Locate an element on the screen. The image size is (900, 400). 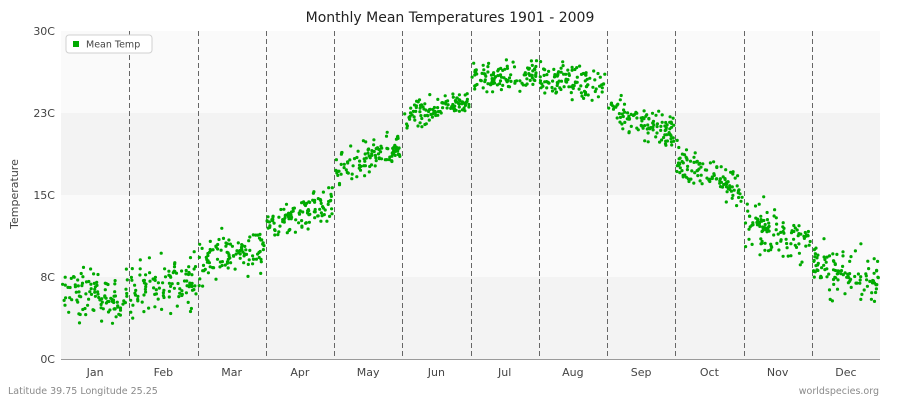
footer-credit: worldspecies.org is located at coordinates (839, 391).